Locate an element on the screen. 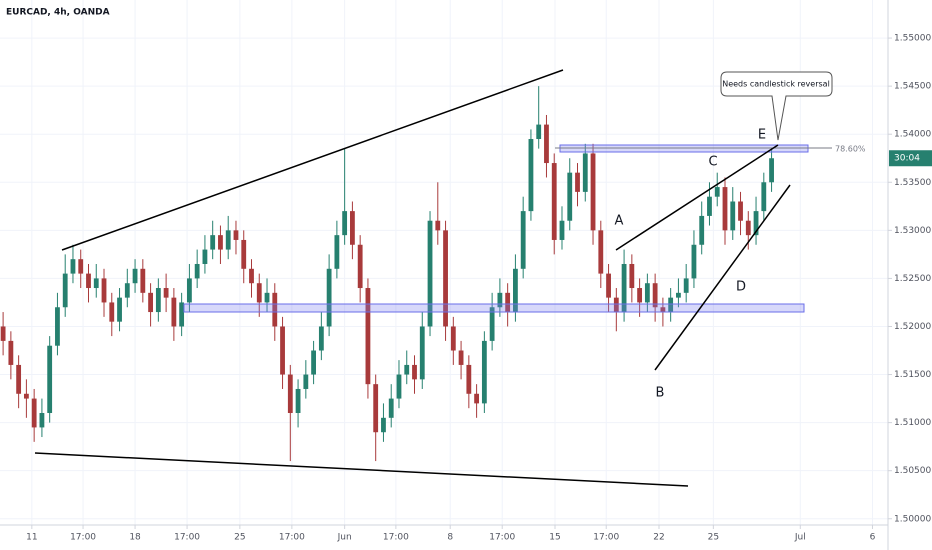 The width and height of the screenshot is (932, 550). y-tick-label: 1.53500 is located at coordinates (912, 183).